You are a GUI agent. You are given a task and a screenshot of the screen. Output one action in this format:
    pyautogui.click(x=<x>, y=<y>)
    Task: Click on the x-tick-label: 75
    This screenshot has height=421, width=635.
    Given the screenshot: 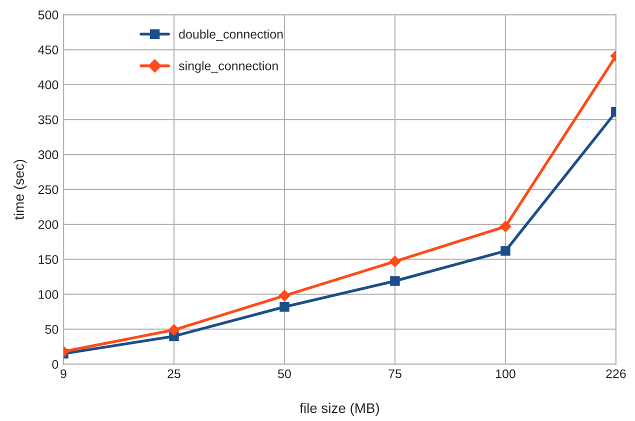 What is the action you would take?
    pyautogui.click(x=395, y=373)
    